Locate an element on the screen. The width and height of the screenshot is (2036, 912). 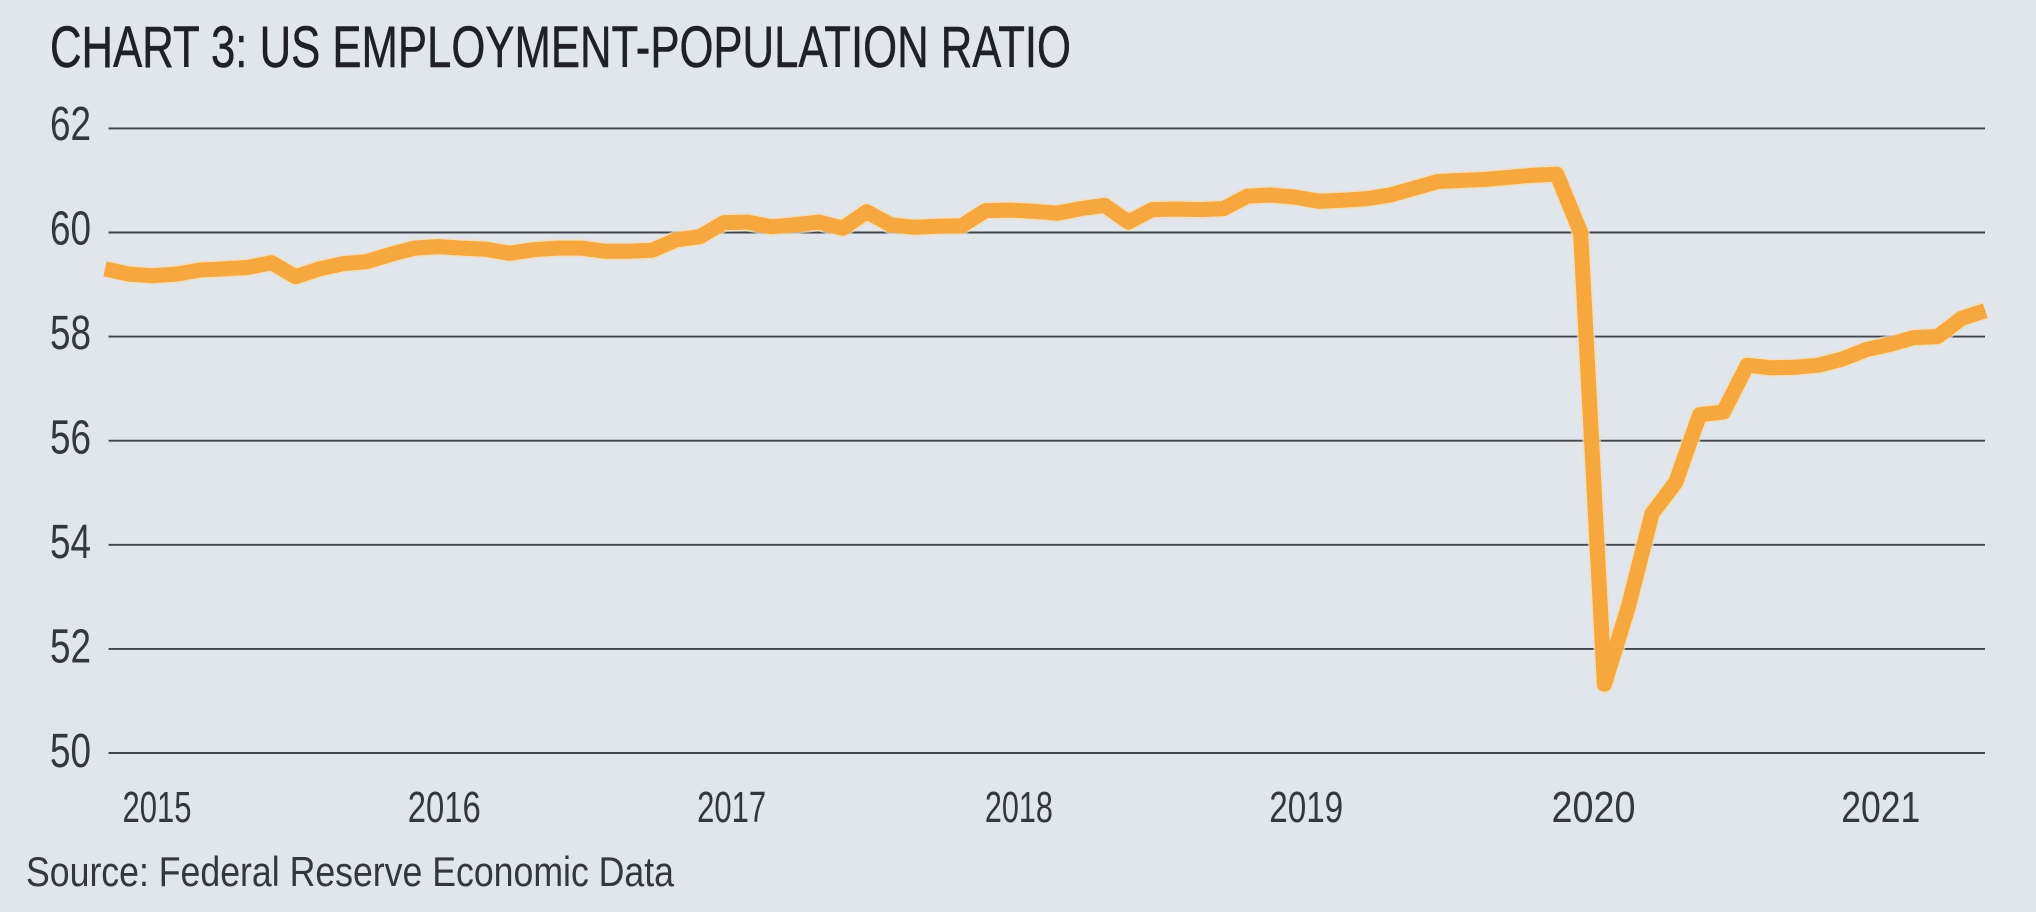
svg-text: 2017 is located at coordinates (731, 807).